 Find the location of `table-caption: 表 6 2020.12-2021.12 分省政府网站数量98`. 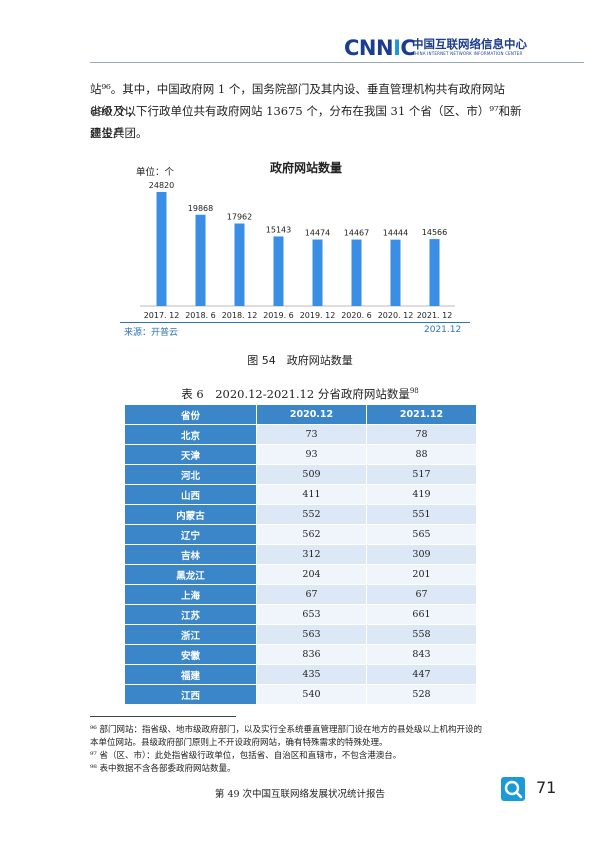

table-caption: 表 6 2020.12-2021.12 分省政府网站数量98 is located at coordinates (300, 394).